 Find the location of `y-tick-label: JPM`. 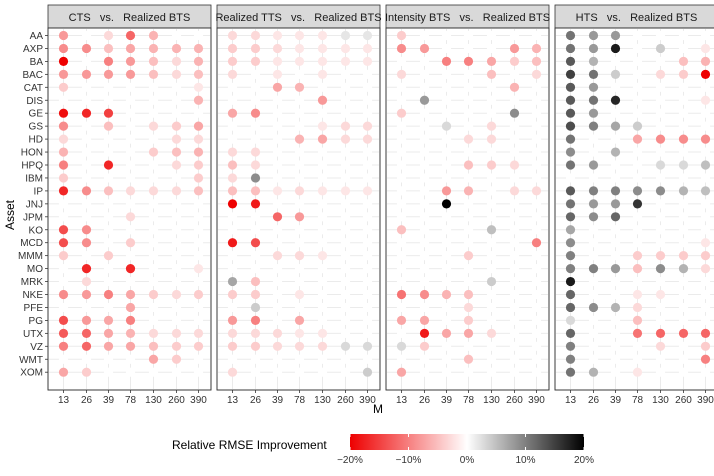

y-tick-label: JPM is located at coordinates (33, 217).